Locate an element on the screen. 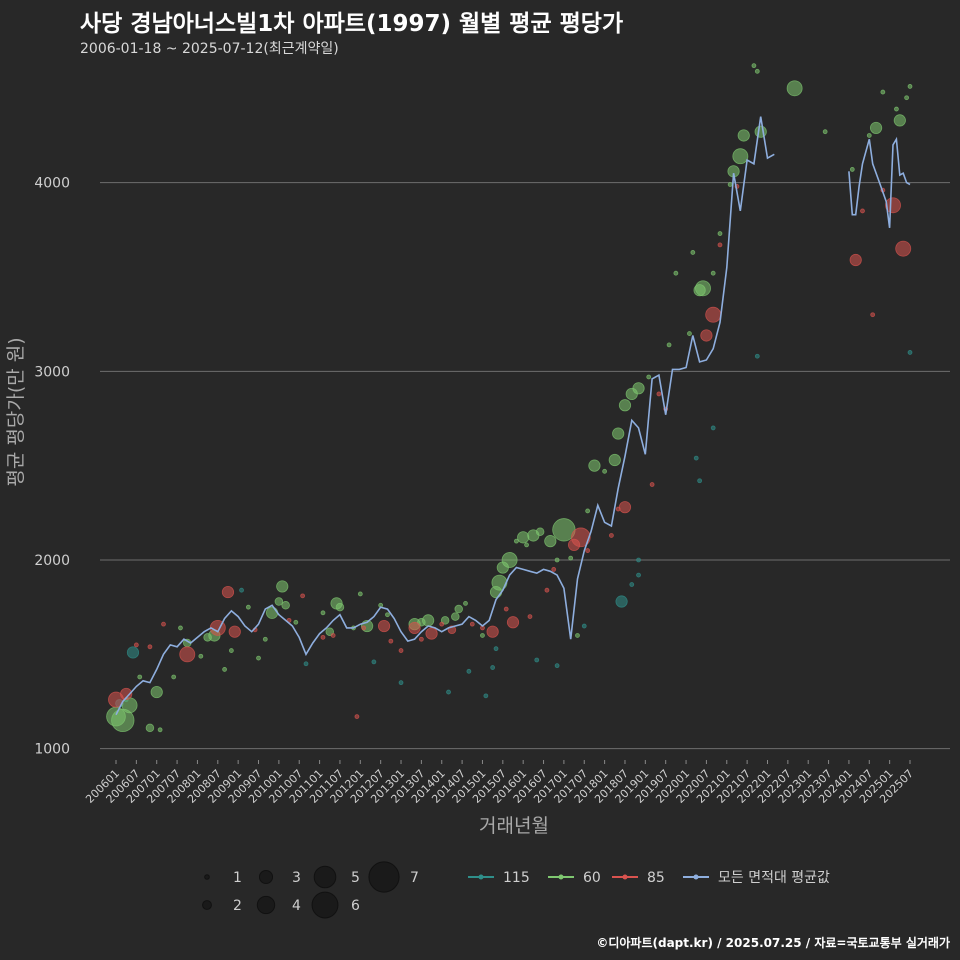 This screenshot has height=960, width=960. y-axis-ticks: 1000 2000 3000 4000 is located at coordinates (52, 467).